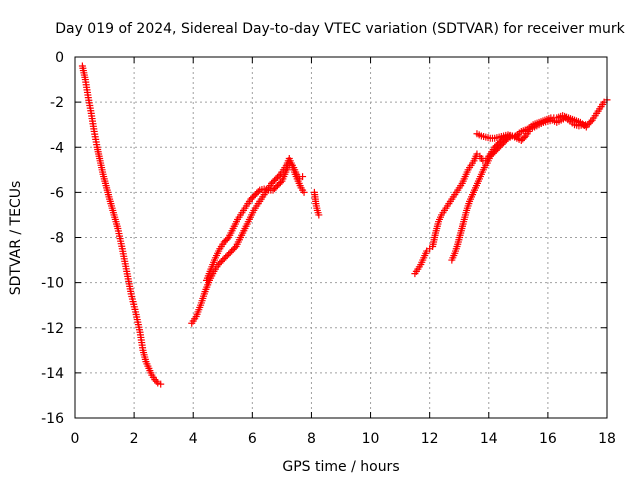  I want to click on y-tick-label: -14, so click(52, 374).